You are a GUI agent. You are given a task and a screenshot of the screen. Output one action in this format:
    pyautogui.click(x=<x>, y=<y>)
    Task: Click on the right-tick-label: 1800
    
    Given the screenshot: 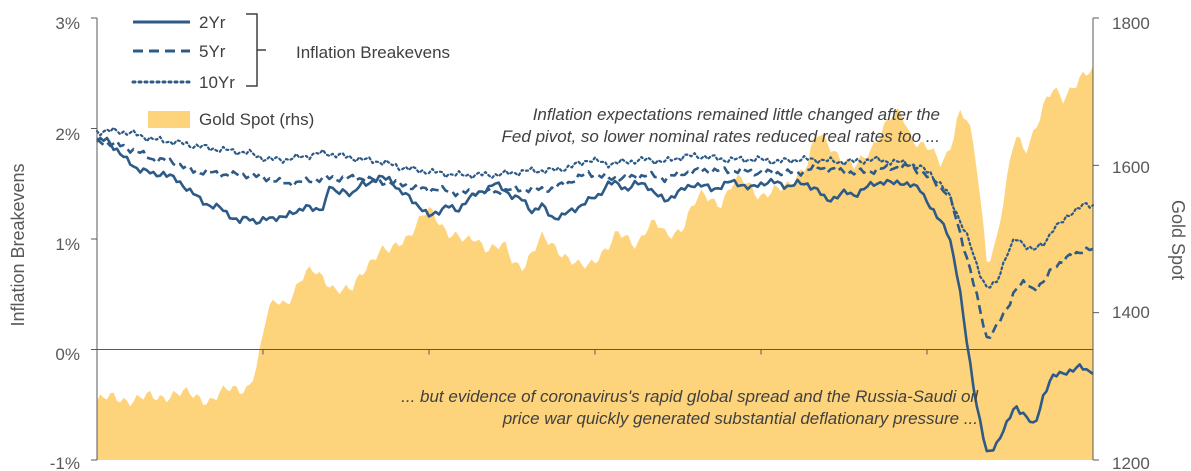 What is the action you would take?
    pyautogui.click(x=1131, y=23)
    